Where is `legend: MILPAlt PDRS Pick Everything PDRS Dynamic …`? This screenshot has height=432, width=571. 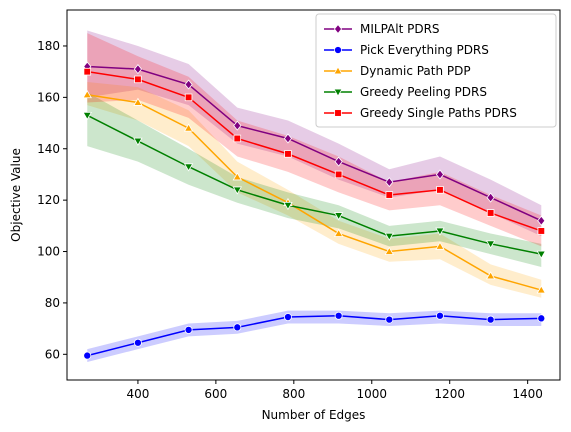
legend: MILPAlt PDRS Pick Everything PDRS Dynamic … is located at coordinates (436, 70).